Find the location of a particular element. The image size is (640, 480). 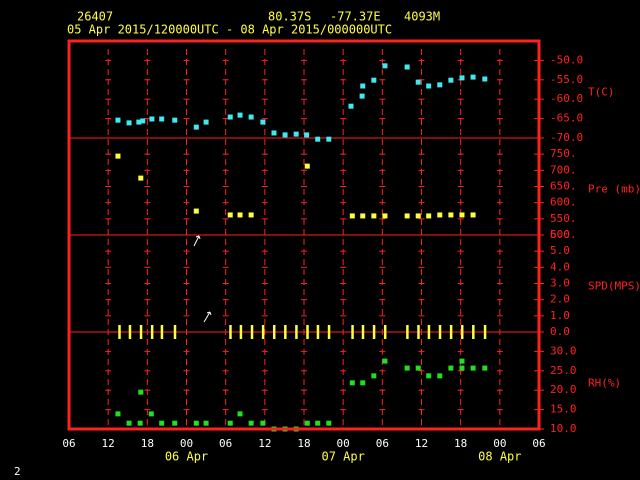

x-tick-label: 12 is located at coordinates (264, 443).